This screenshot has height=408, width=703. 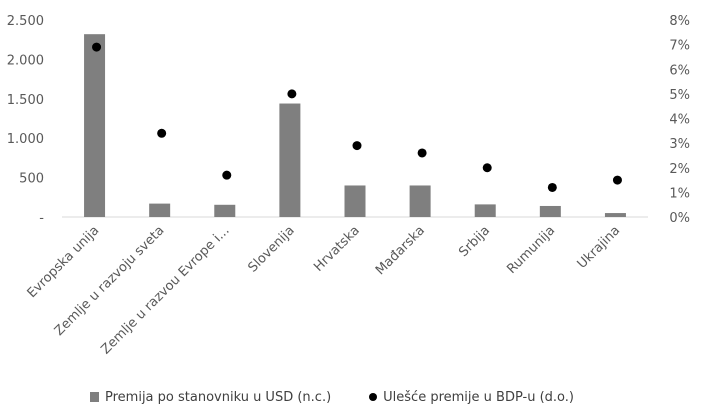 I want to click on legend-dot-swatch, so click(x=373, y=397).